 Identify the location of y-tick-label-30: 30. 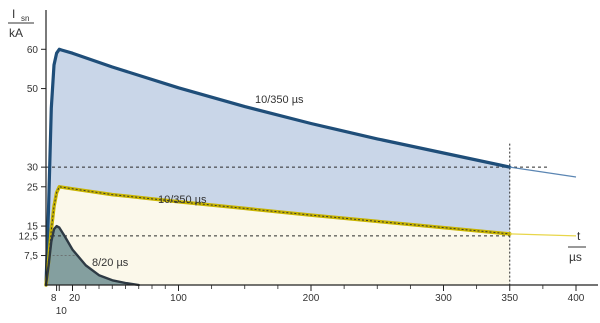
(33, 168).